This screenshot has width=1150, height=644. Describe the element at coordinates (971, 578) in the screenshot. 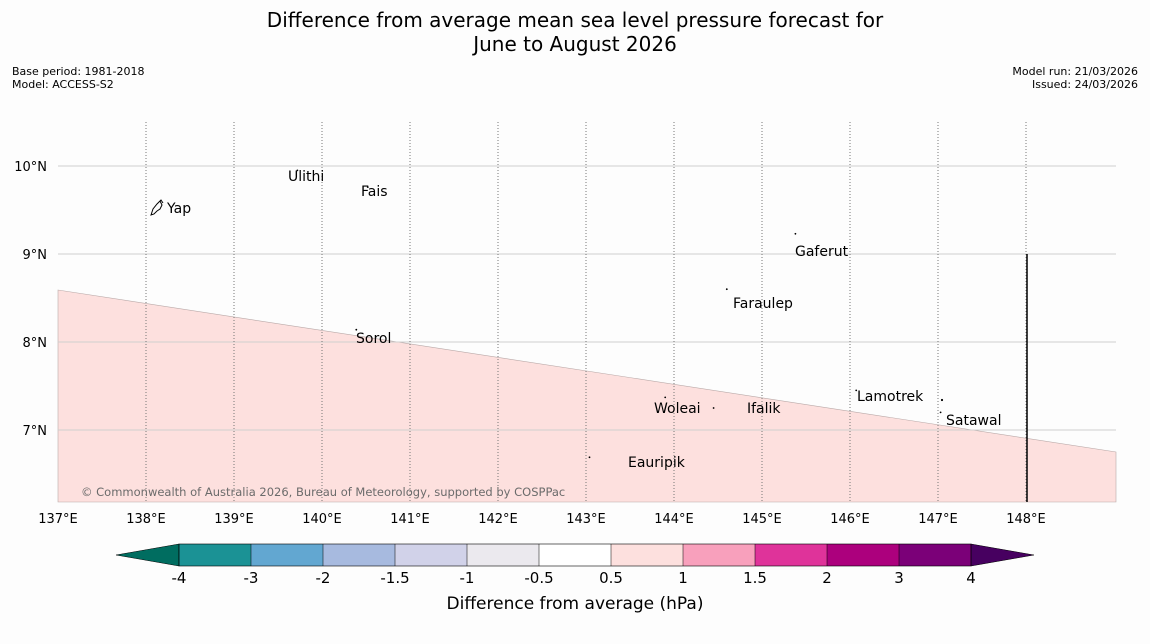

I see `colorbar-tick-label: 4` at that location.